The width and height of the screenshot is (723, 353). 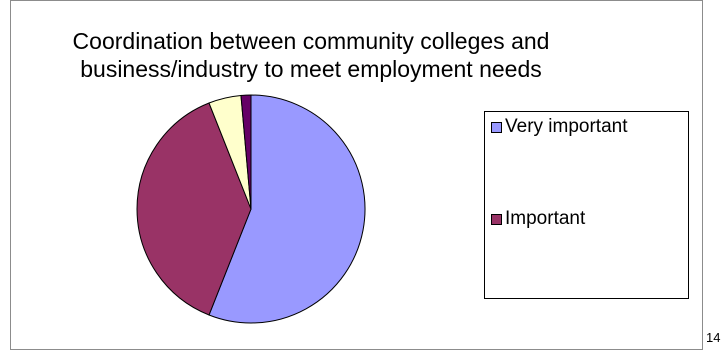 I want to click on legend-entry-important: Important, so click(x=538, y=219).